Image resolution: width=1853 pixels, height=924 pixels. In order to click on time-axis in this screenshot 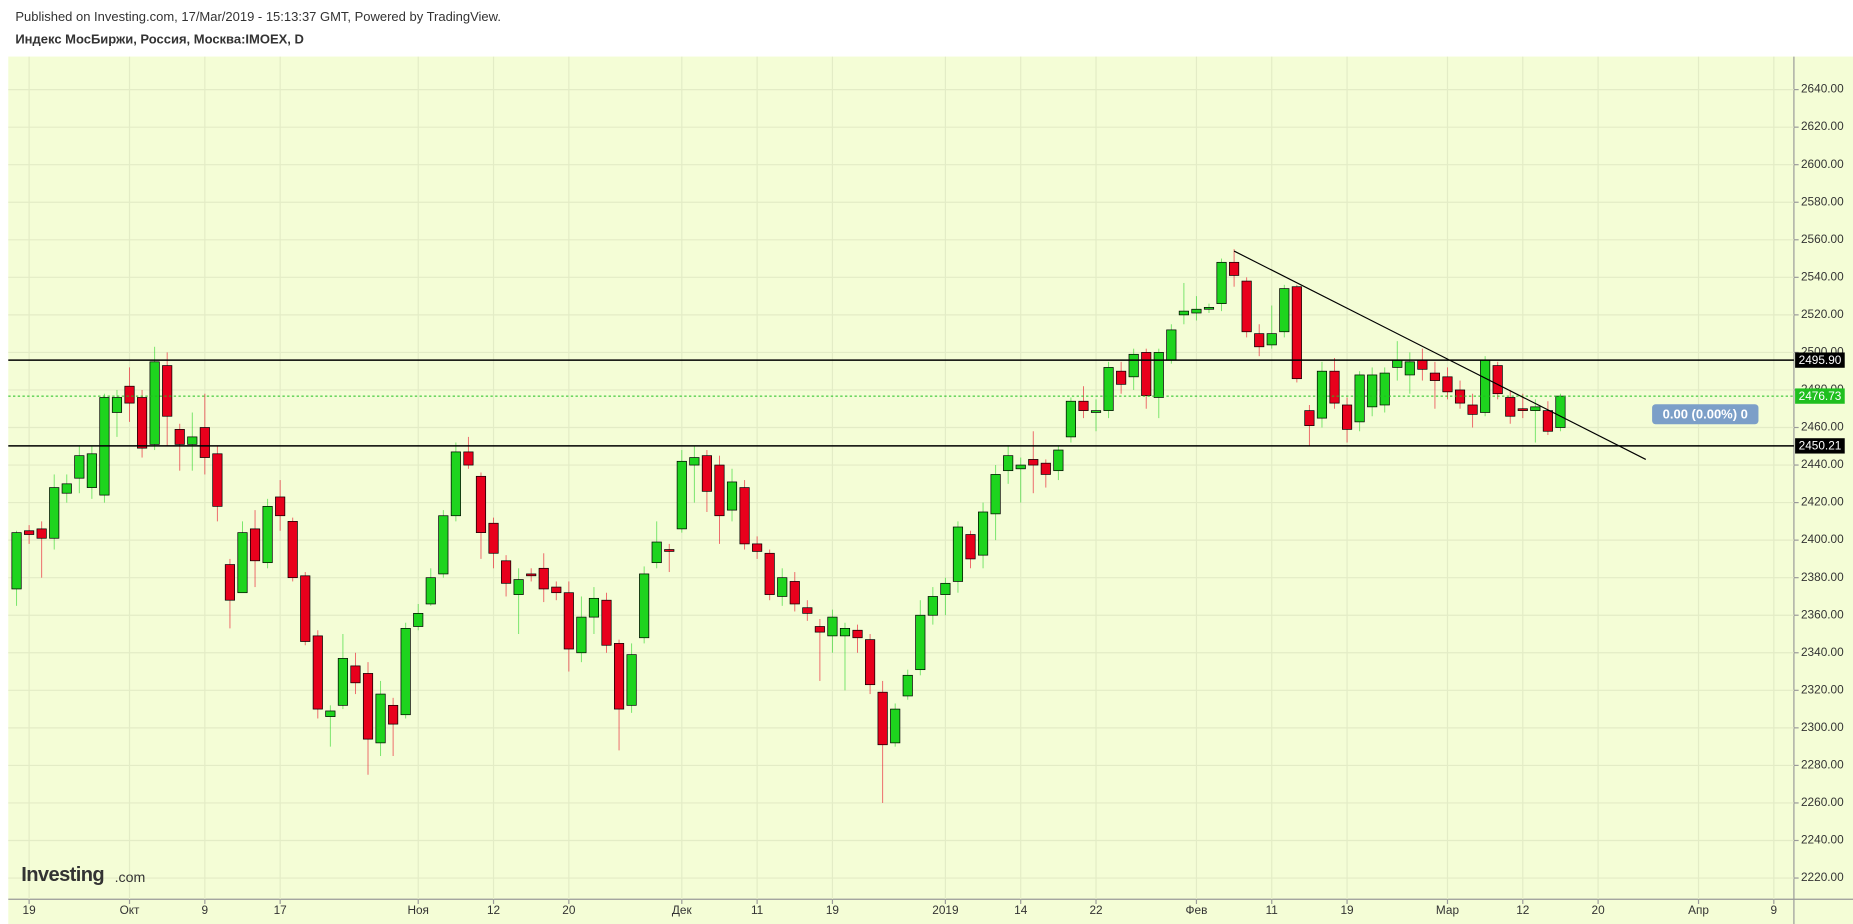, I will do `click(930, 911)`.